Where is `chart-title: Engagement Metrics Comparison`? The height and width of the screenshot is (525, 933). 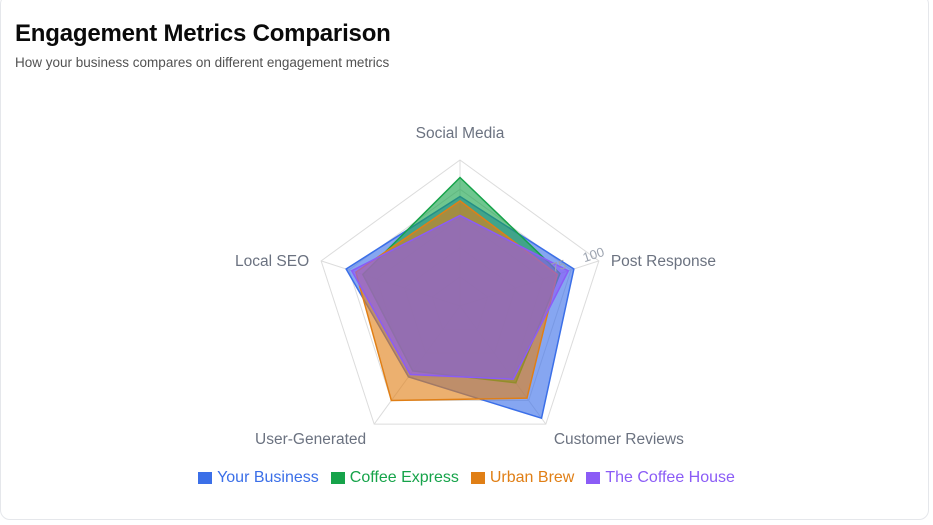 chart-title: Engagement Metrics Comparison is located at coordinates (203, 33).